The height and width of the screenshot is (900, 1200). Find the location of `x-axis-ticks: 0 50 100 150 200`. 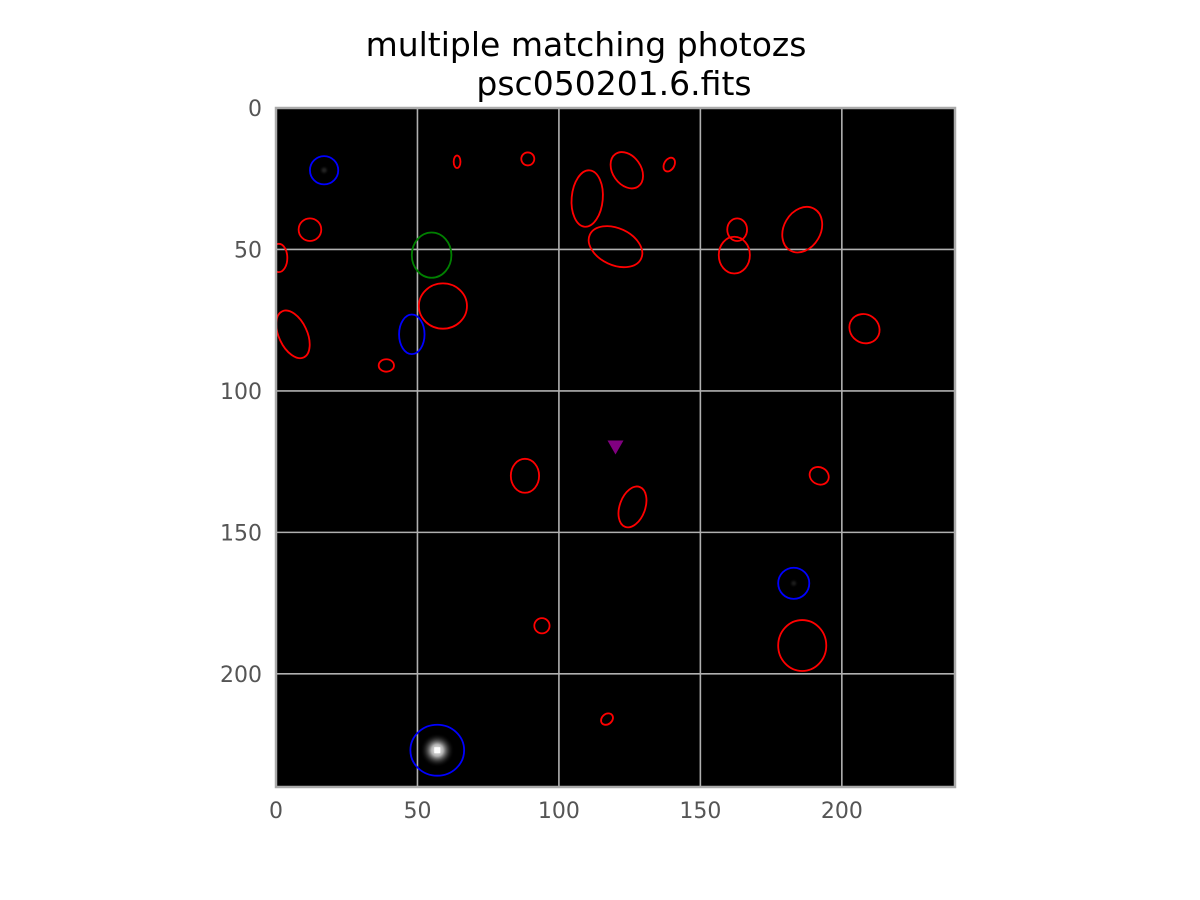

x-axis-ticks: 0 50 100 150 200 is located at coordinates (566, 811).